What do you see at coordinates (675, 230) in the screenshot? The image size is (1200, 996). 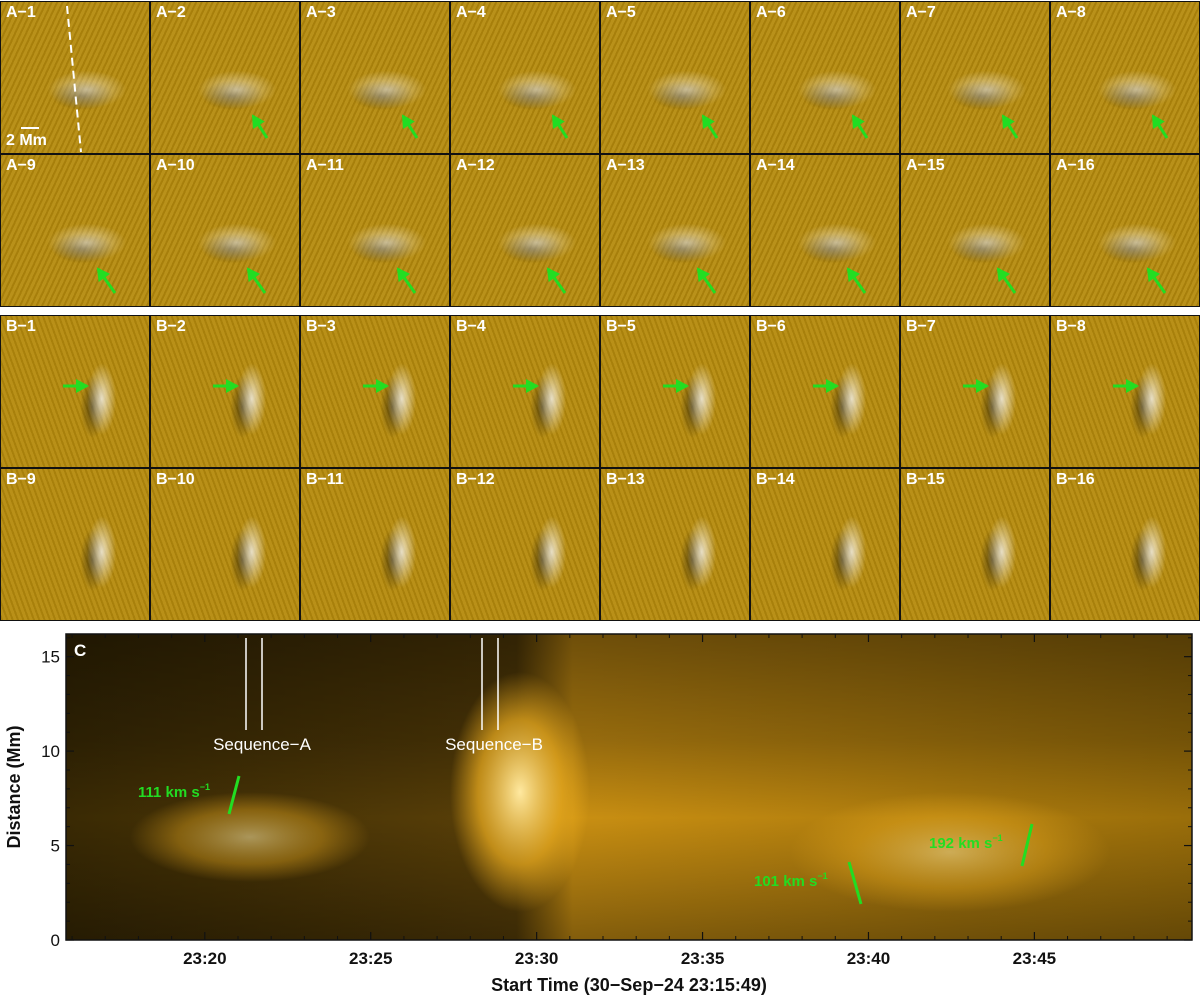 I see `image-panel: A−13` at bounding box center [675, 230].